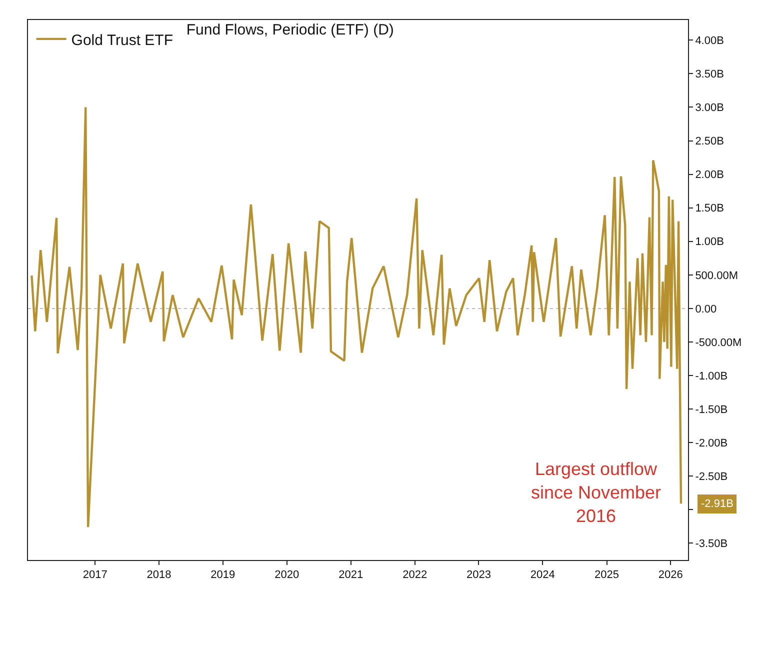 This screenshot has height=645, width=784. Describe the element at coordinates (709, 208) in the screenshot. I see `y-tick-label: 1.50B` at that location.